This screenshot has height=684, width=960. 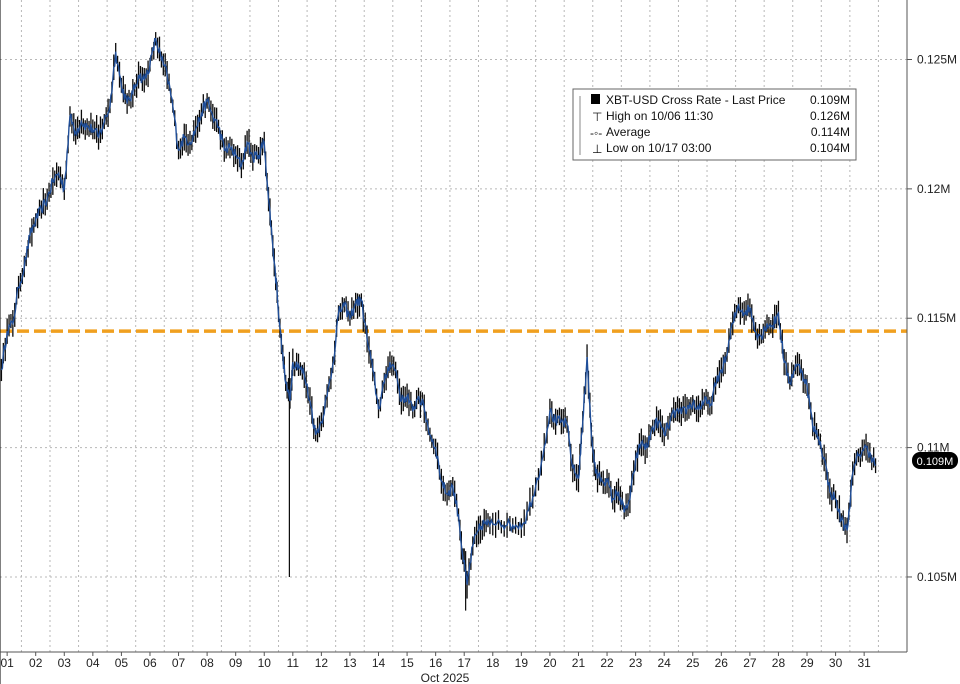 I want to click on x-tick-label-01: 01, so click(x=7, y=663).